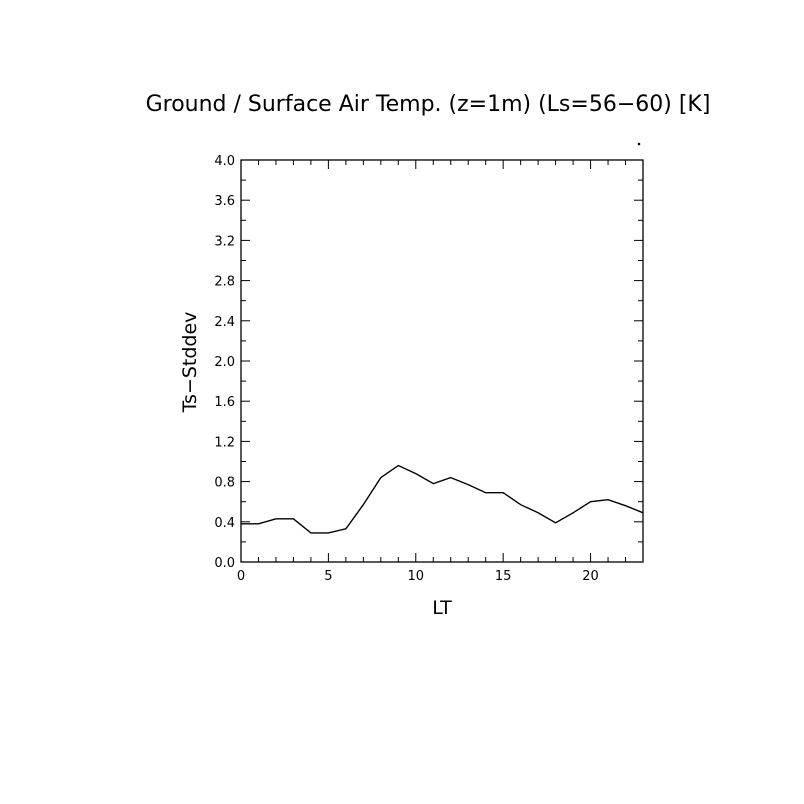  What do you see at coordinates (328, 576) in the screenshot?
I see `x-tick-label: 5` at bounding box center [328, 576].